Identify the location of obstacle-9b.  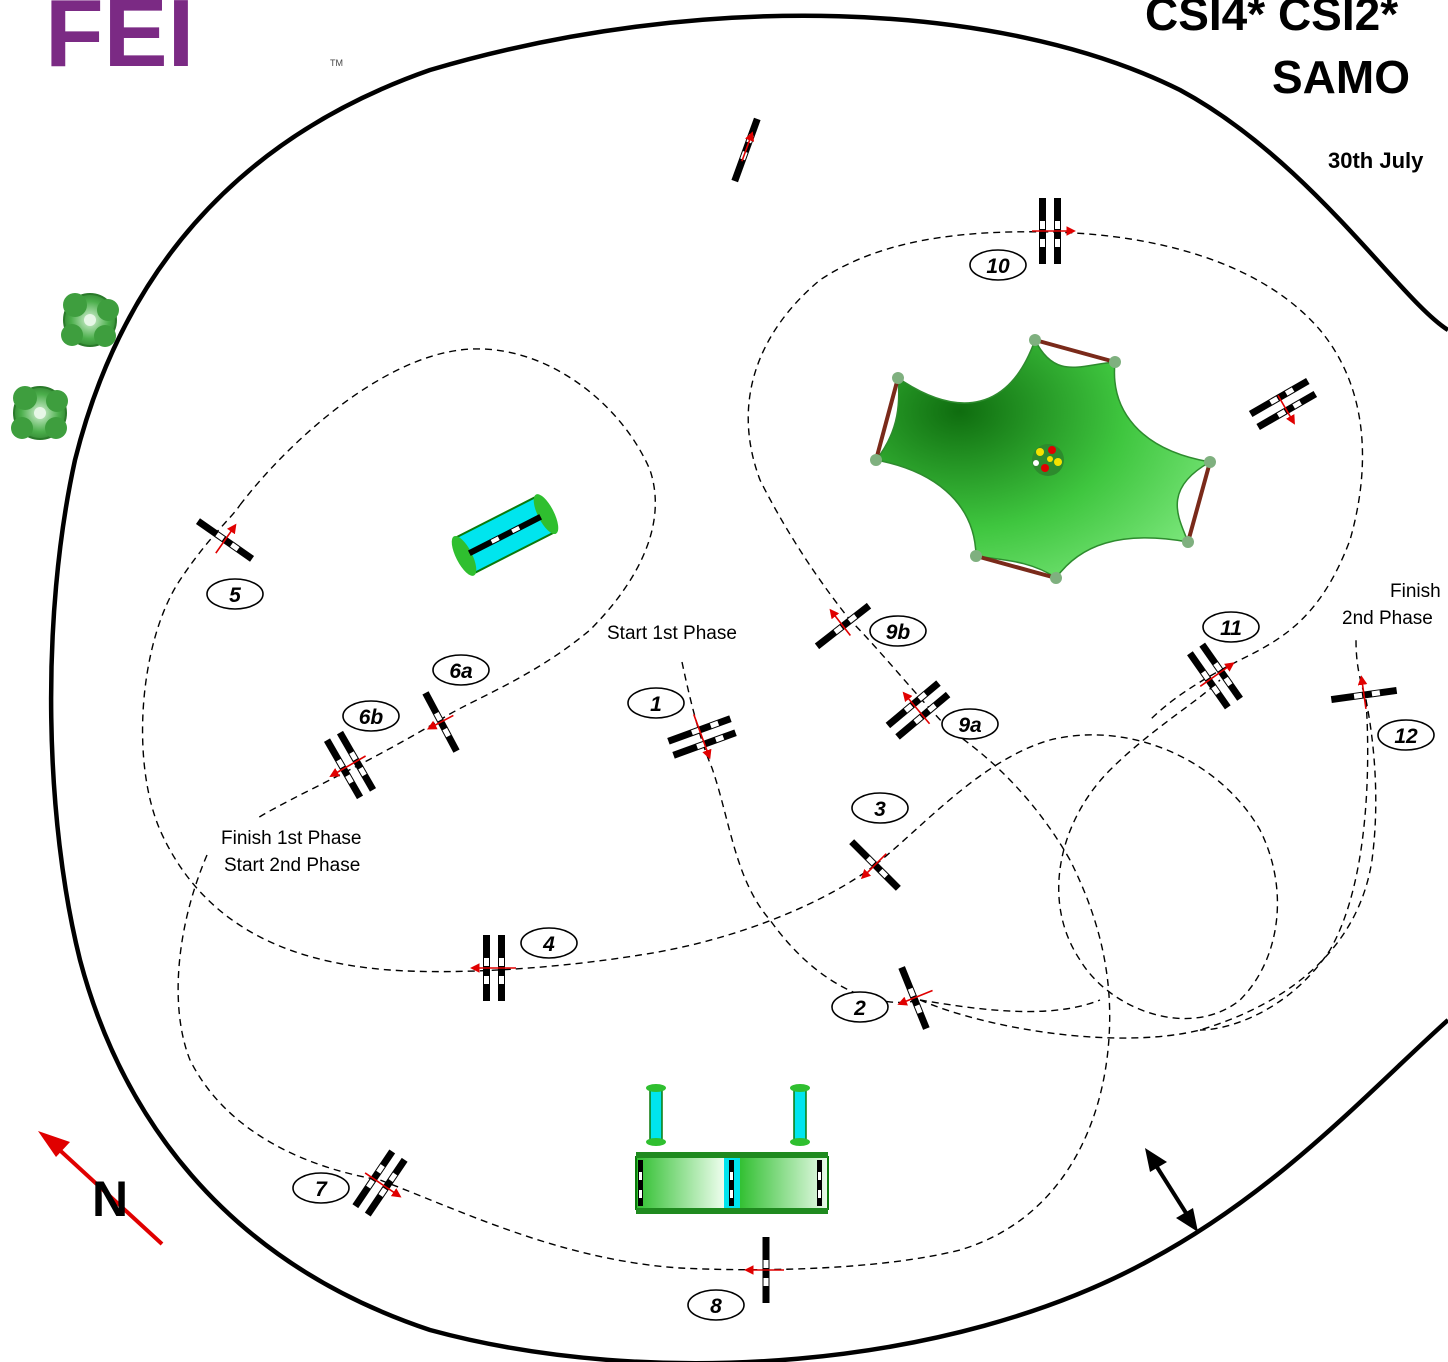
(841, 623).